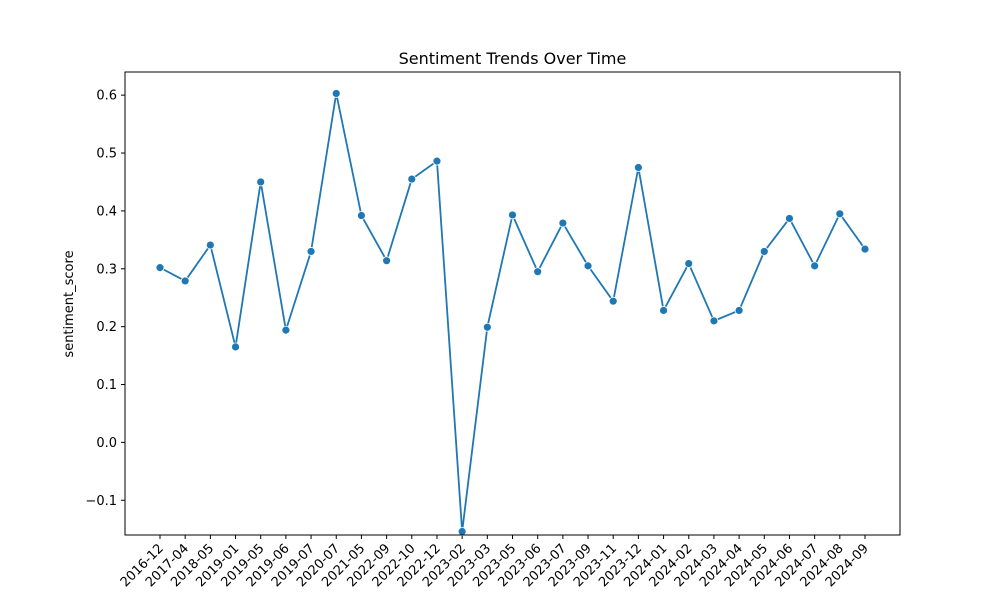 This screenshot has height=604, width=1000. What do you see at coordinates (69, 303) in the screenshot?
I see `y-axis-label: sentiment_score` at bounding box center [69, 303].